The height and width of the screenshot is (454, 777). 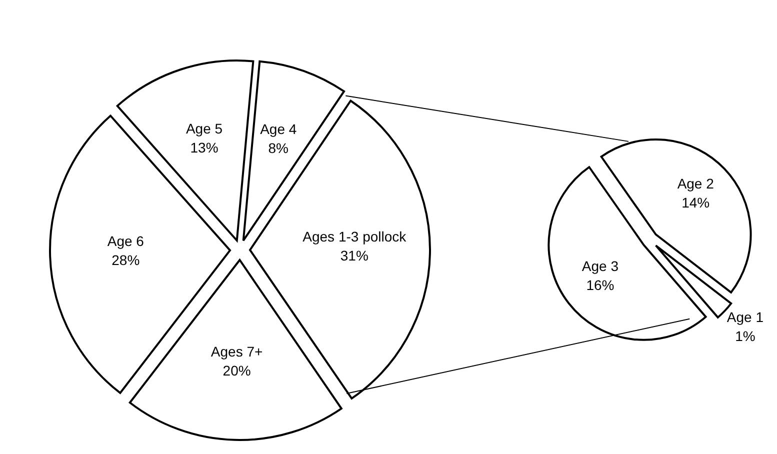 I want to click on slice-label: Ages 1-3 pollock, so click(x=355, y=236).